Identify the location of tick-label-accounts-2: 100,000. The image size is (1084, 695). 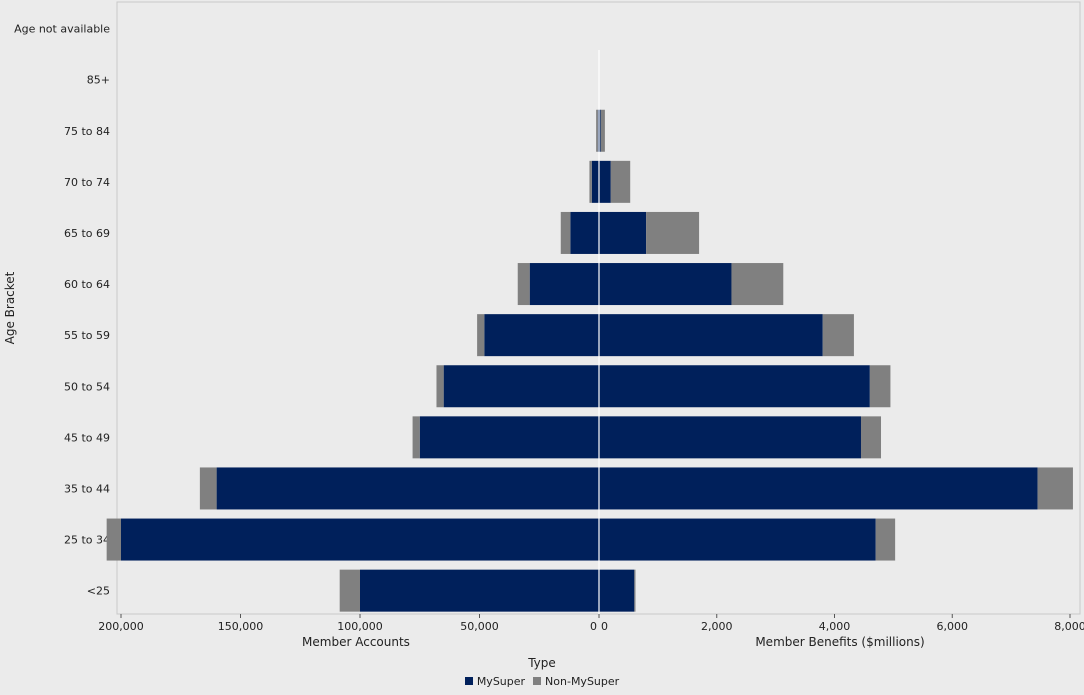
(360, 626).